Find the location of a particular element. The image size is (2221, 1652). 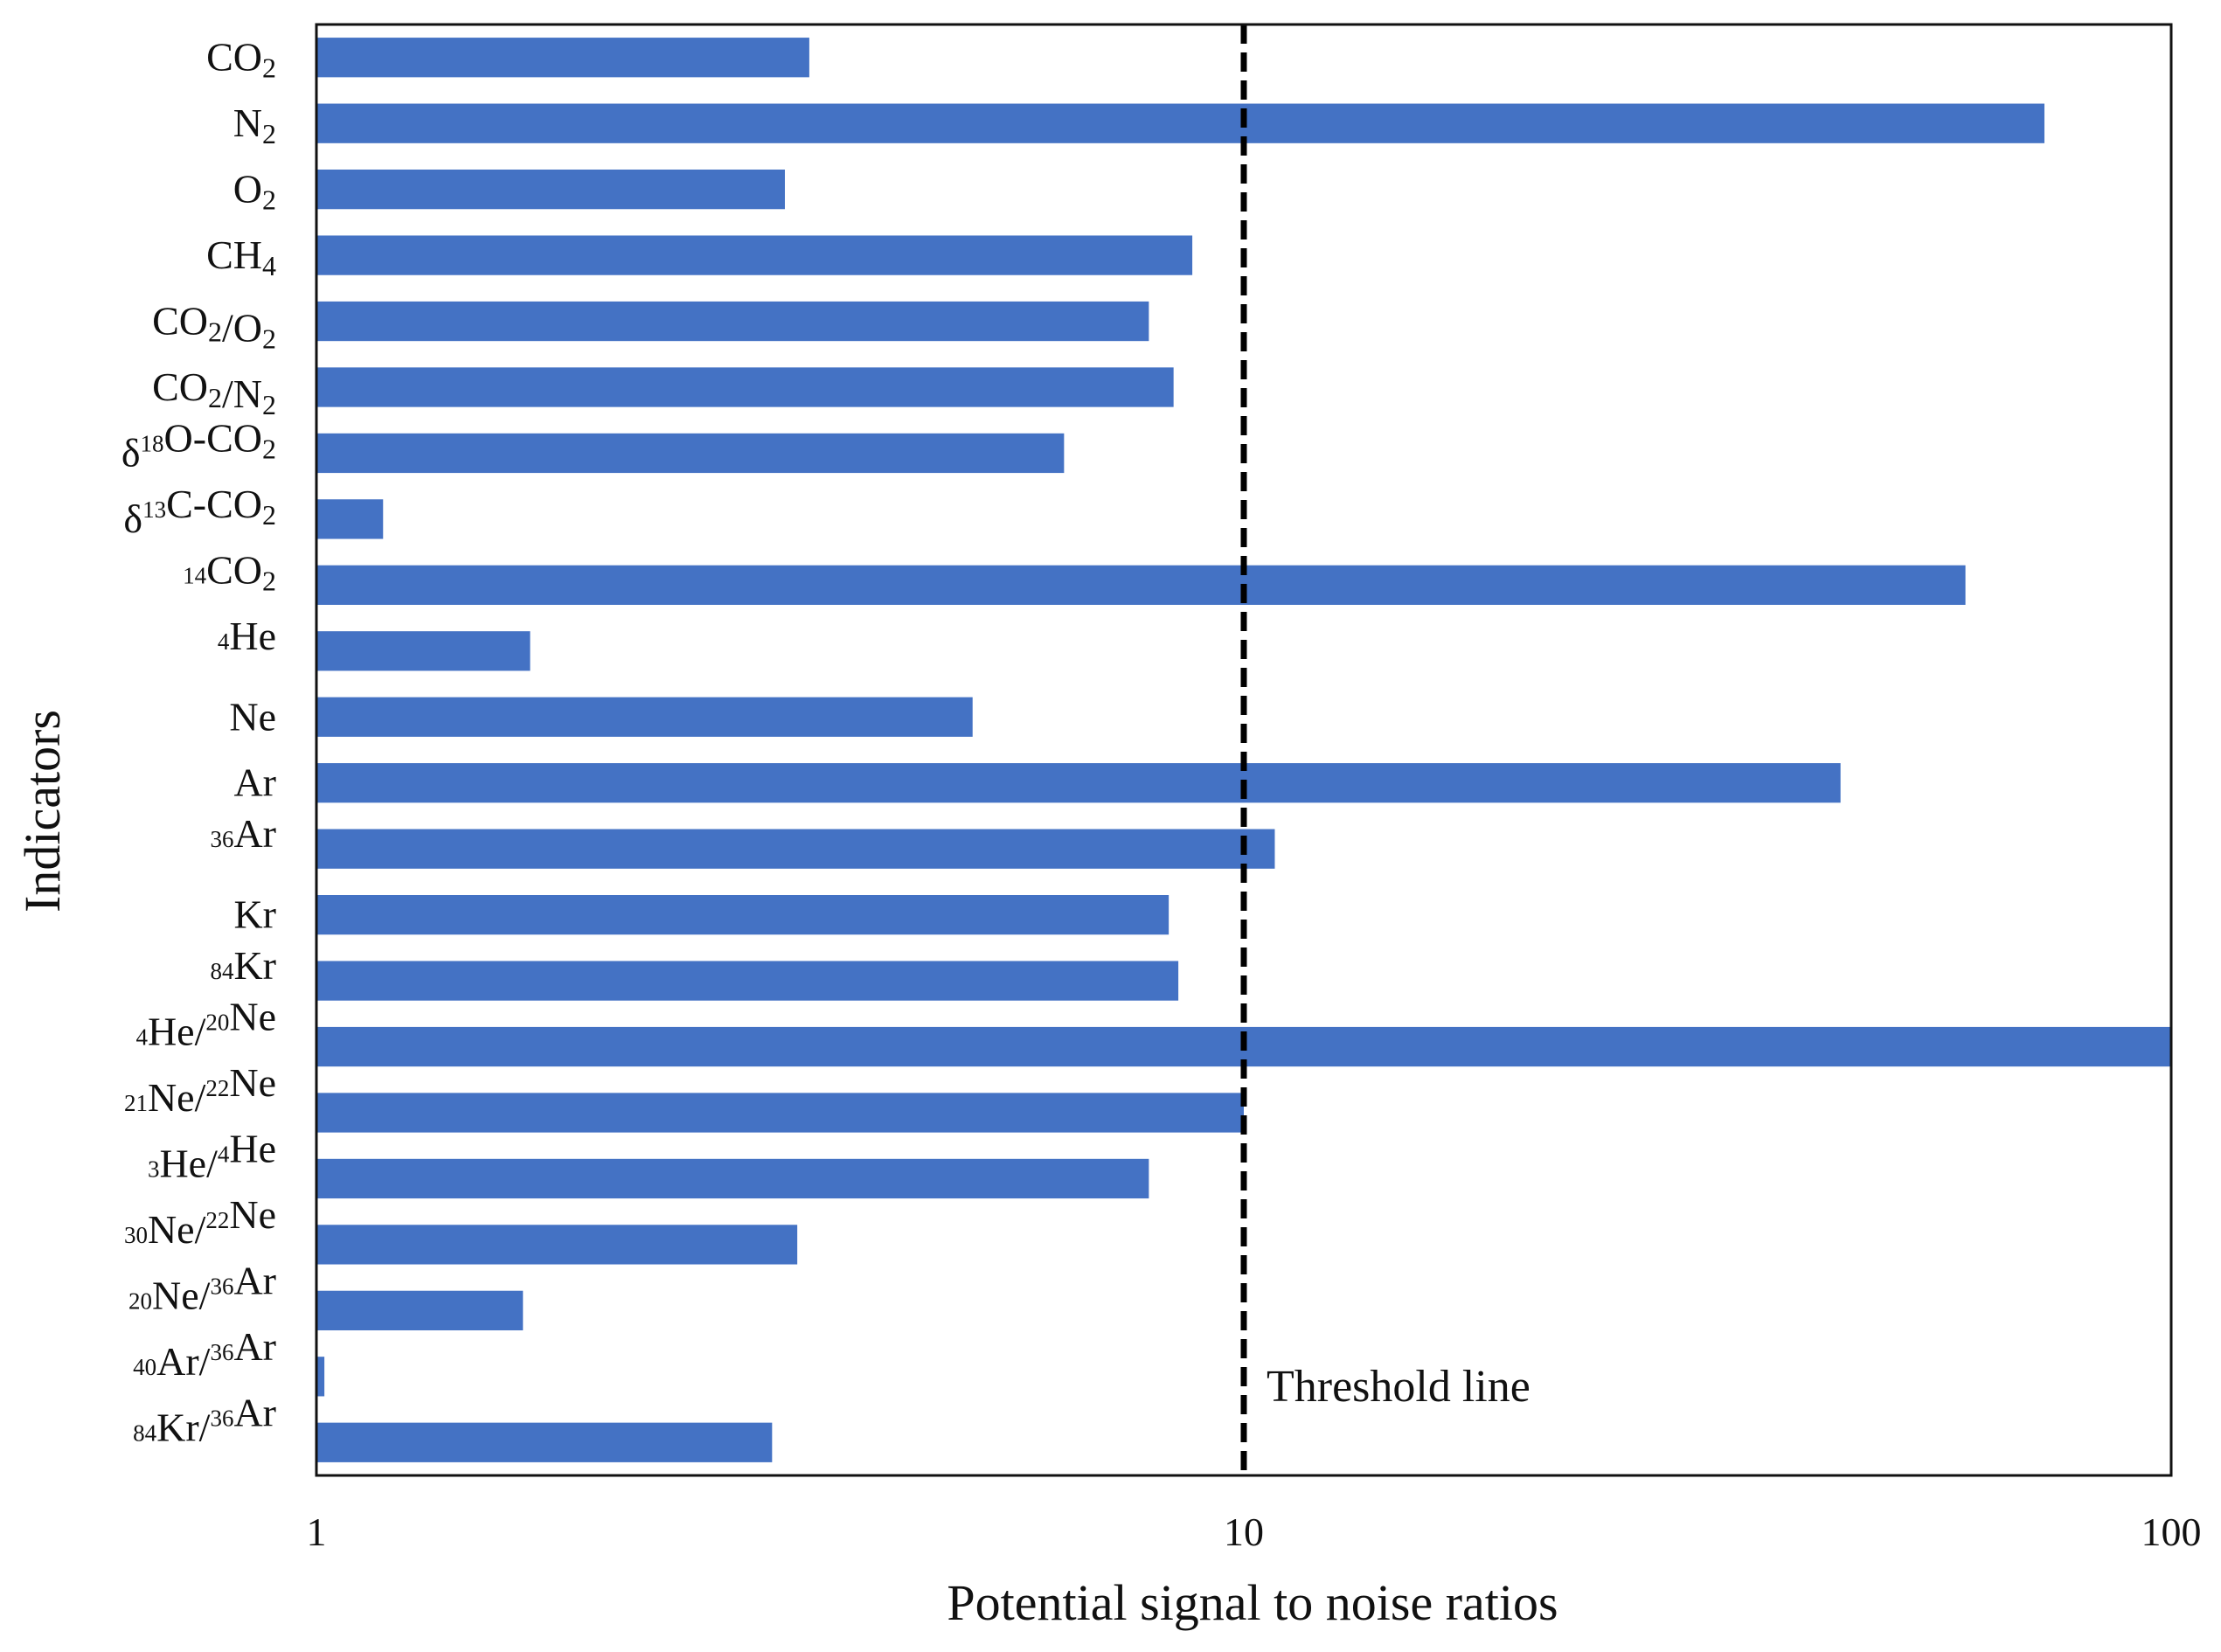

category-label: 40Ar/36Ar is located at coordinates (204, 1354).